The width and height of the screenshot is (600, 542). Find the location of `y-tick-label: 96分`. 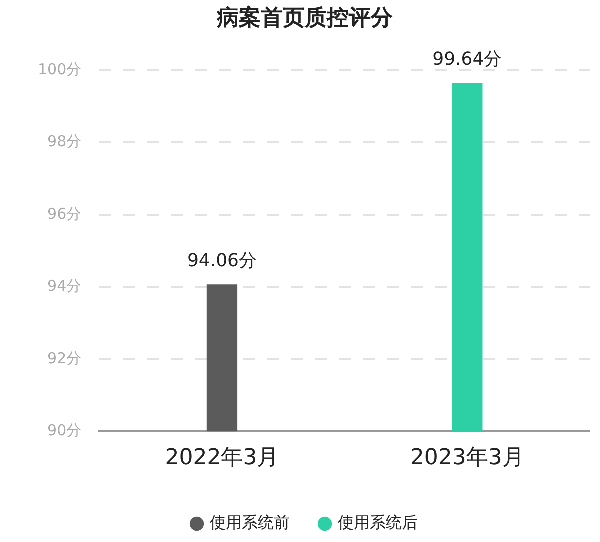

y-tick-label: 96分 is located at coordinates (65, 213).